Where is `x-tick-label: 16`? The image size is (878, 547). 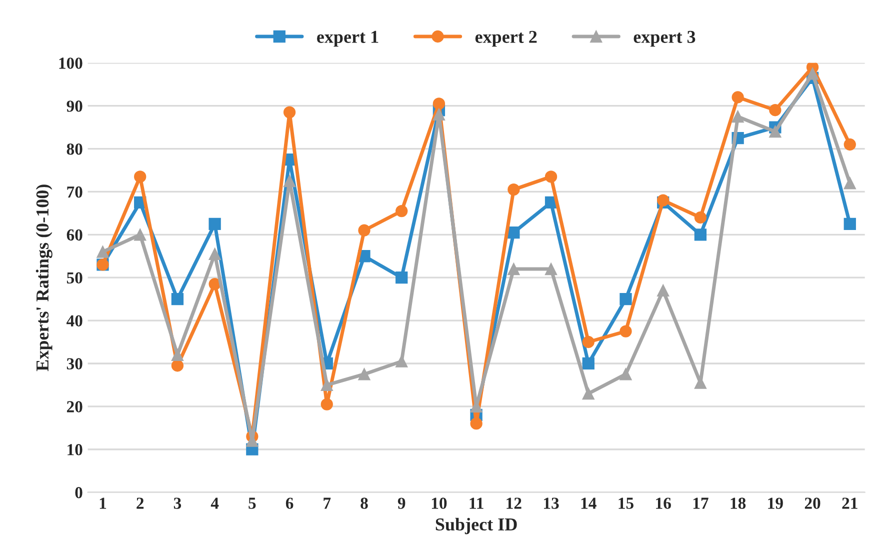
x-tick-label: 16 is located at coordinates (663, 503).